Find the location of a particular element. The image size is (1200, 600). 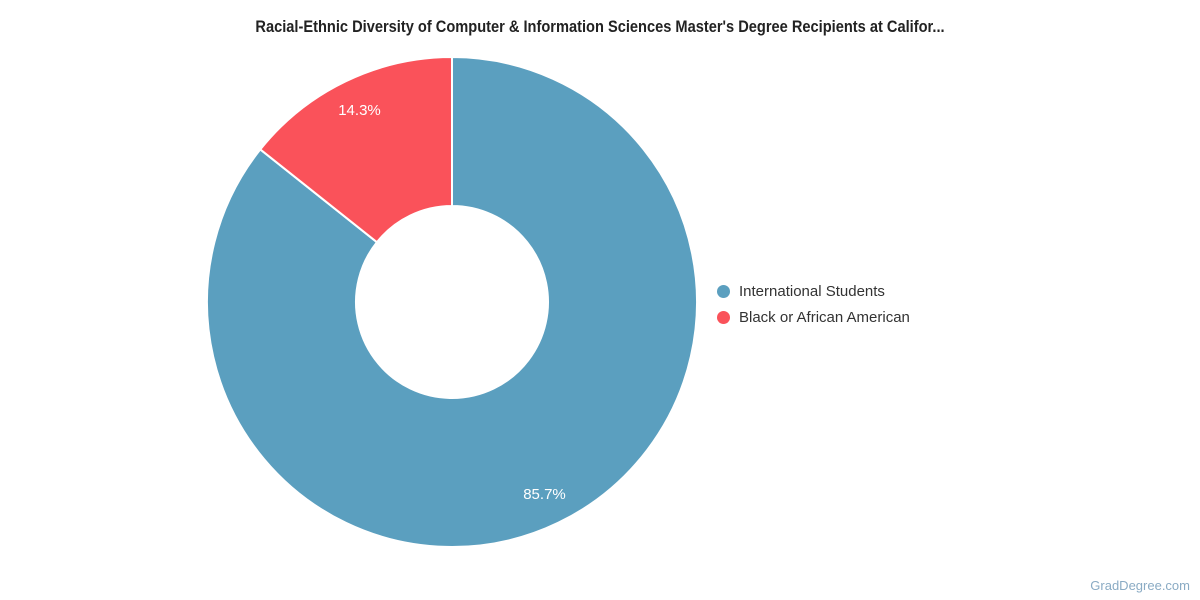

legend-item-international-students: International Students is located at coordinates (813, 291).